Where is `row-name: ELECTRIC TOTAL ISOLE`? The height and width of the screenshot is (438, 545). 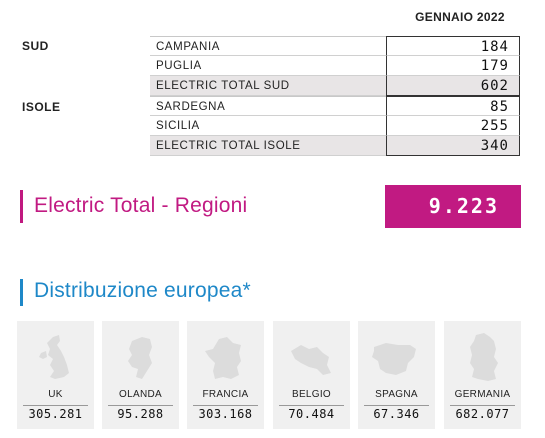 row-name: ELECTRIC TOTAL ISOLE is located at coordinates (268, 146).